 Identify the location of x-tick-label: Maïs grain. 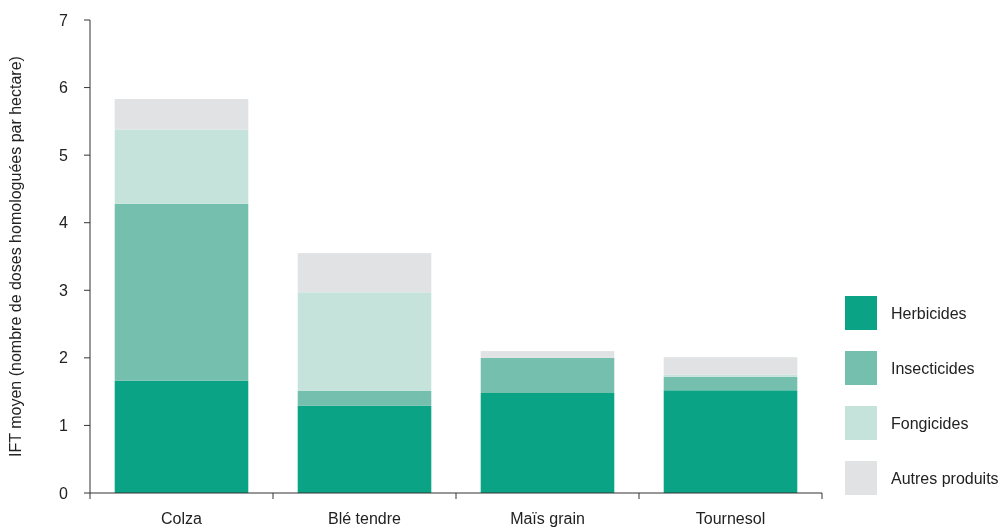
(547, 518).